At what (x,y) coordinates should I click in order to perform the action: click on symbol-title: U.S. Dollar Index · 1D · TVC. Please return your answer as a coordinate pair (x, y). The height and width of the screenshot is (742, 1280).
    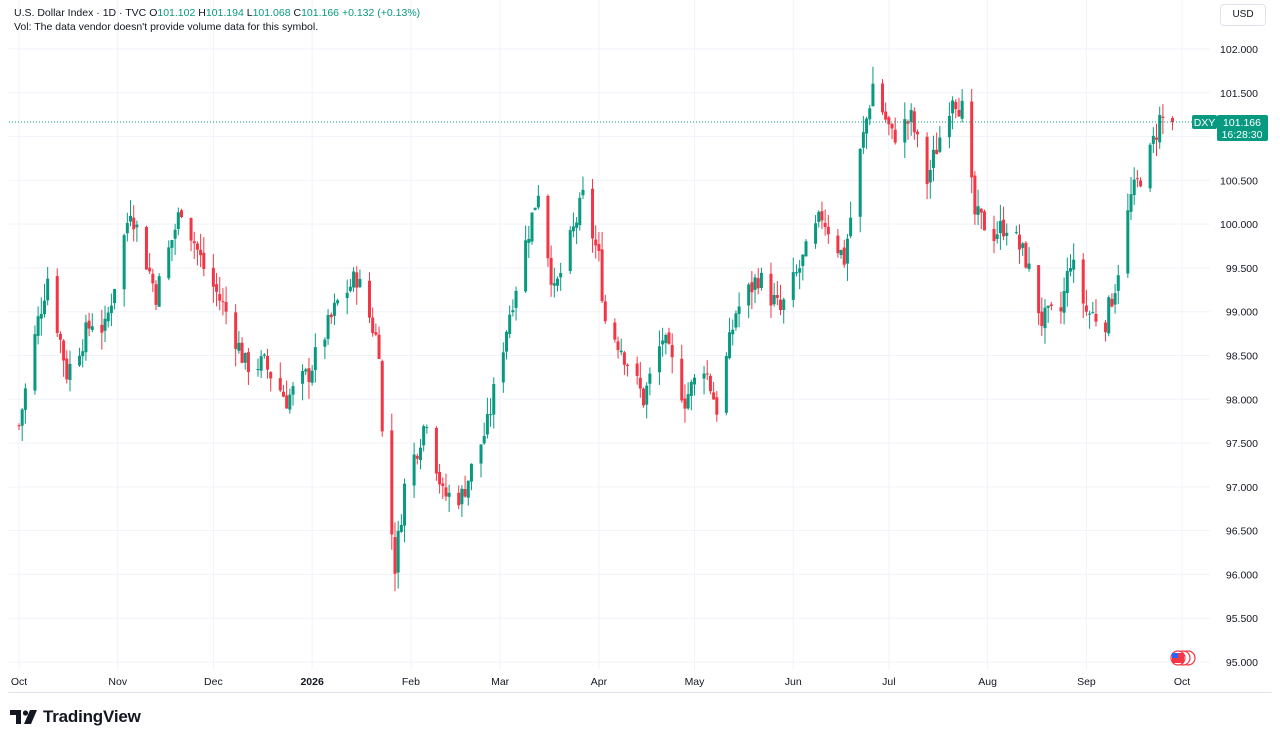
    Looking at the image, I should click on (80, 13).